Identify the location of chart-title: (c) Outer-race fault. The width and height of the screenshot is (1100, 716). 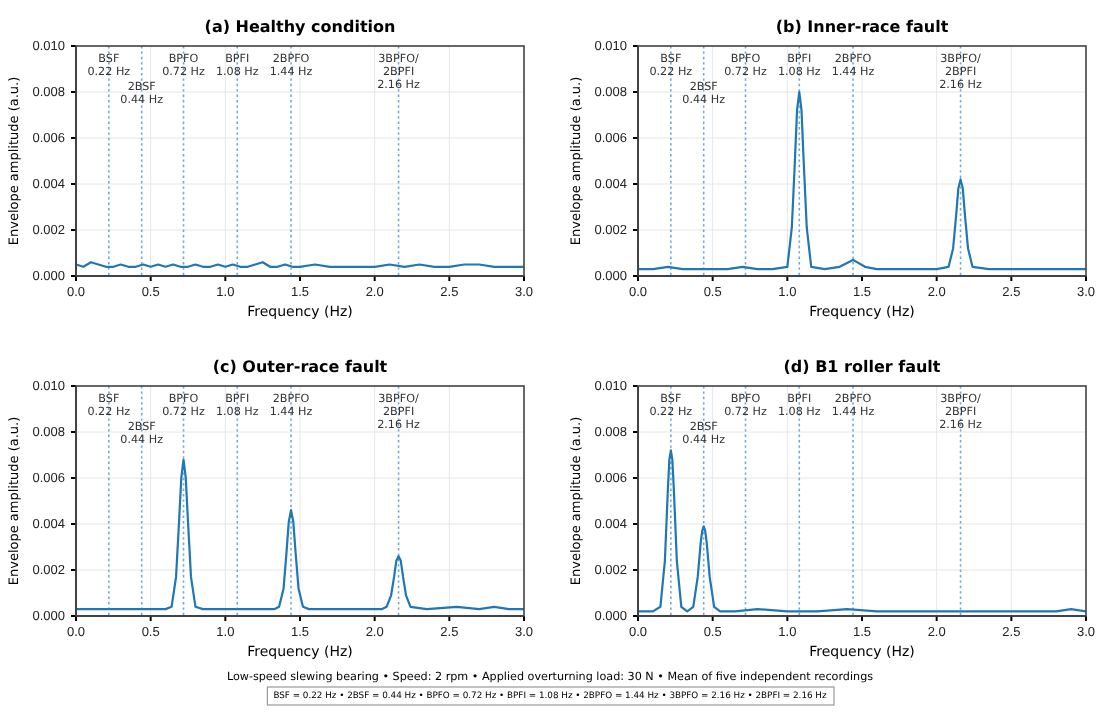
(300, 367).